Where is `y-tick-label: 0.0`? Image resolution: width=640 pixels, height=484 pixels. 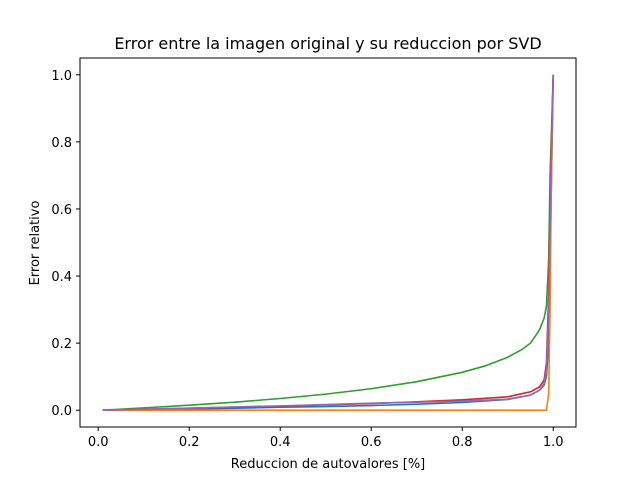 y-tick-label: 0.0 is located at coordinates (61, 411).